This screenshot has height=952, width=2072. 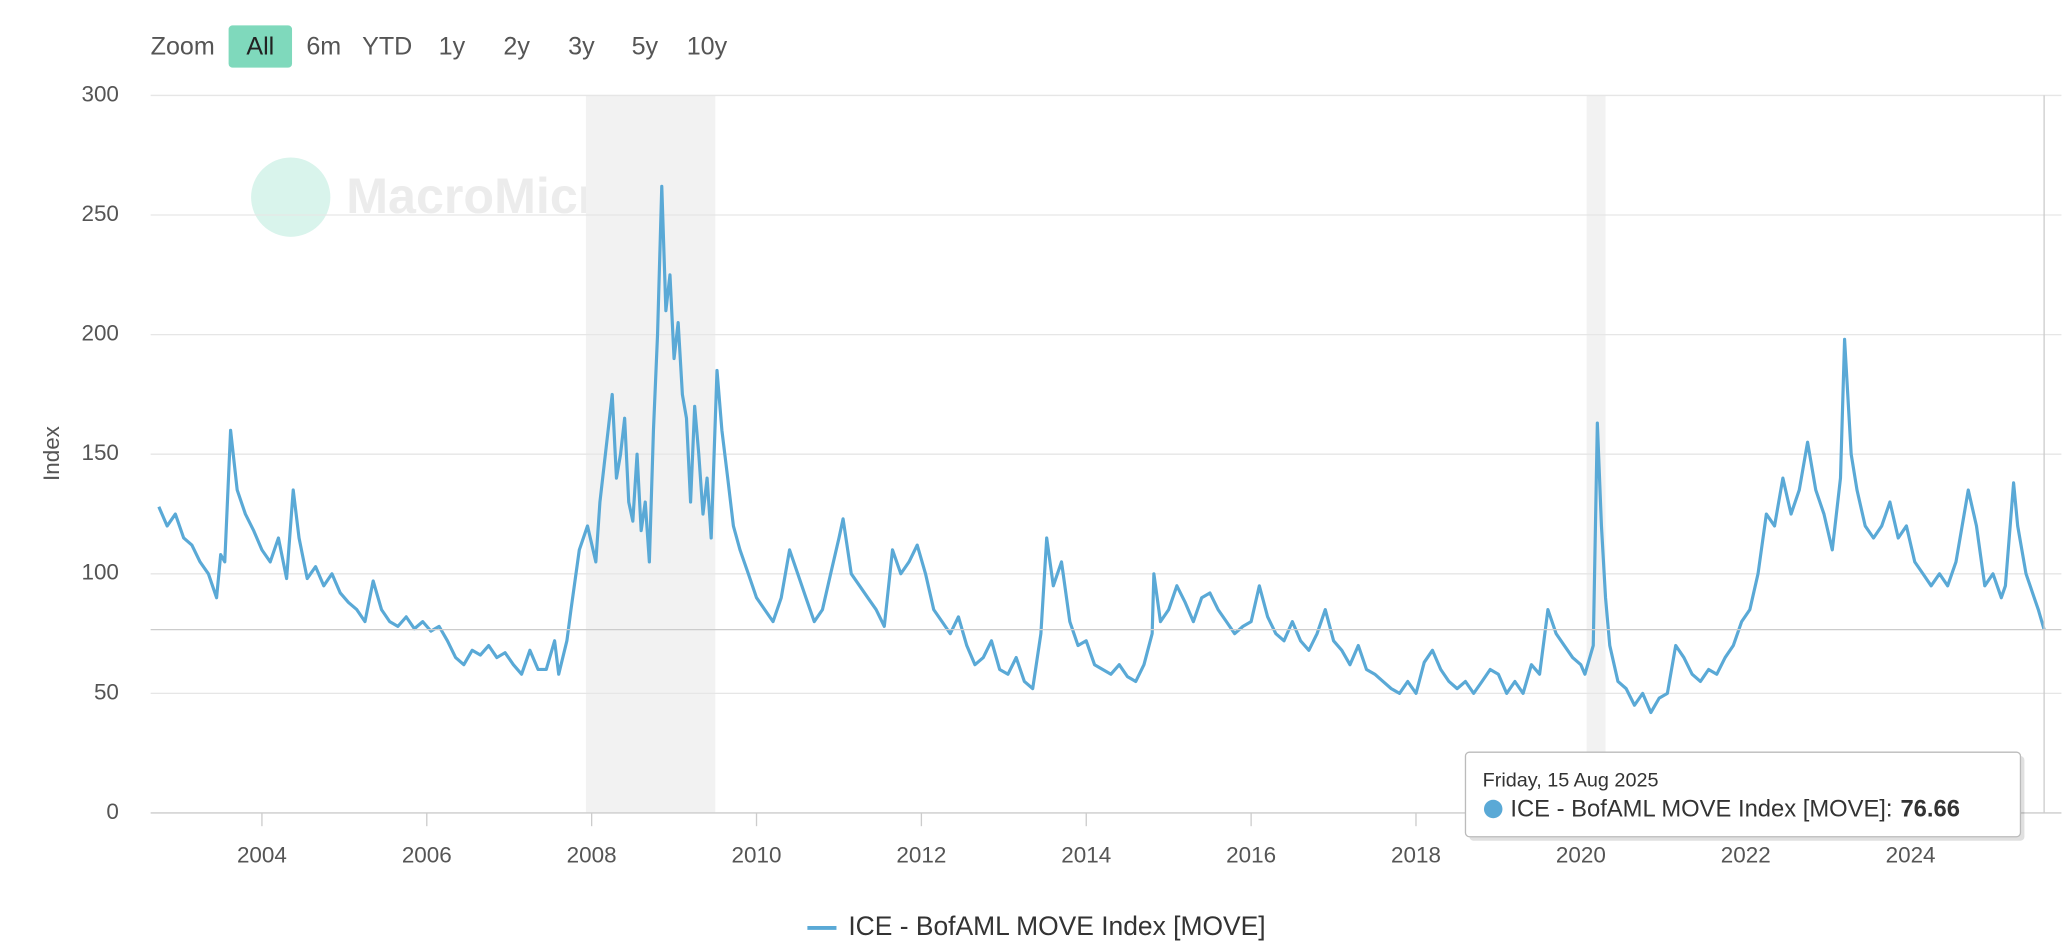 What do you see at coordinates (1581, 855) in the screenshot?
I see `x-tick-label: 2020` at bounding box center [1581, 855].